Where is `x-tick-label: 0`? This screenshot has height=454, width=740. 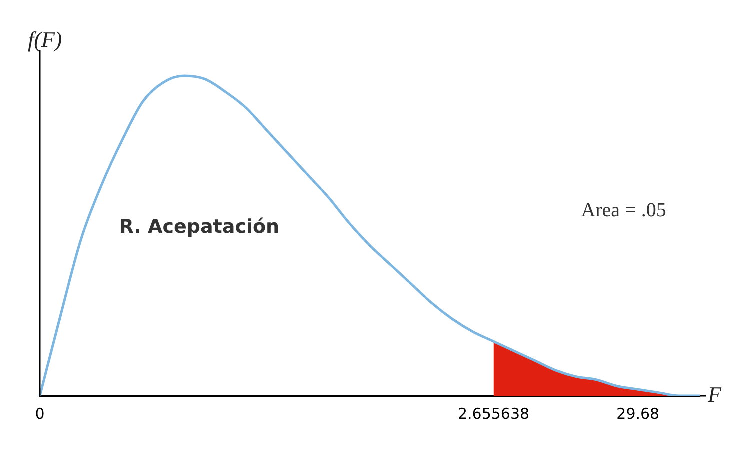
x-tick-label: 0 is located at coordinates (40, 413).